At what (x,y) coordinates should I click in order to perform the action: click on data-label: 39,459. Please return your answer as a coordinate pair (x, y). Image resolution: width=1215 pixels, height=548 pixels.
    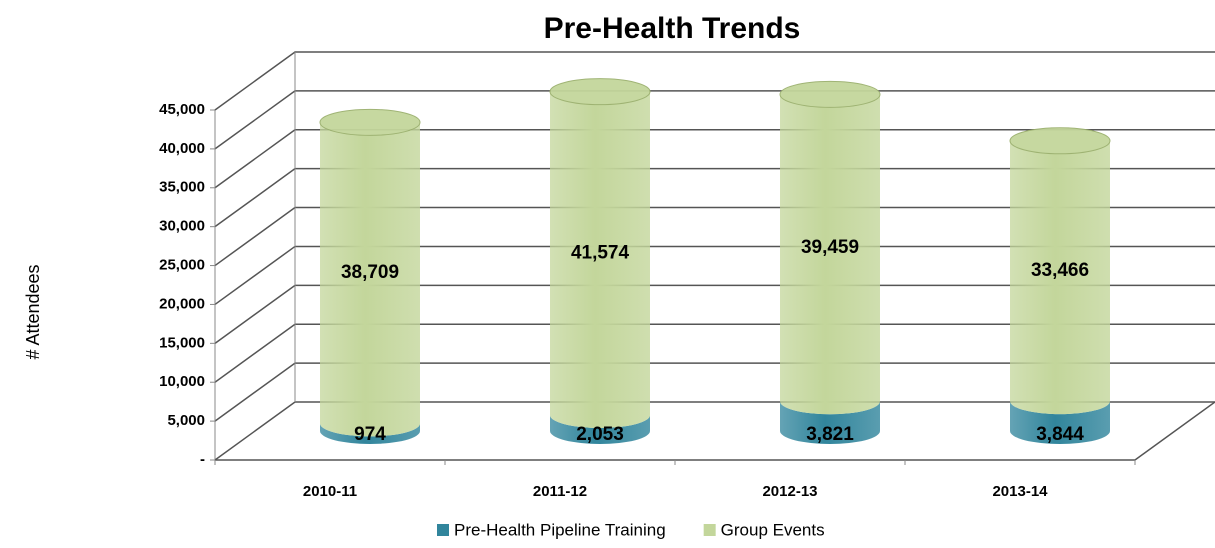
    Looking at the image, I should click on (830, 247).